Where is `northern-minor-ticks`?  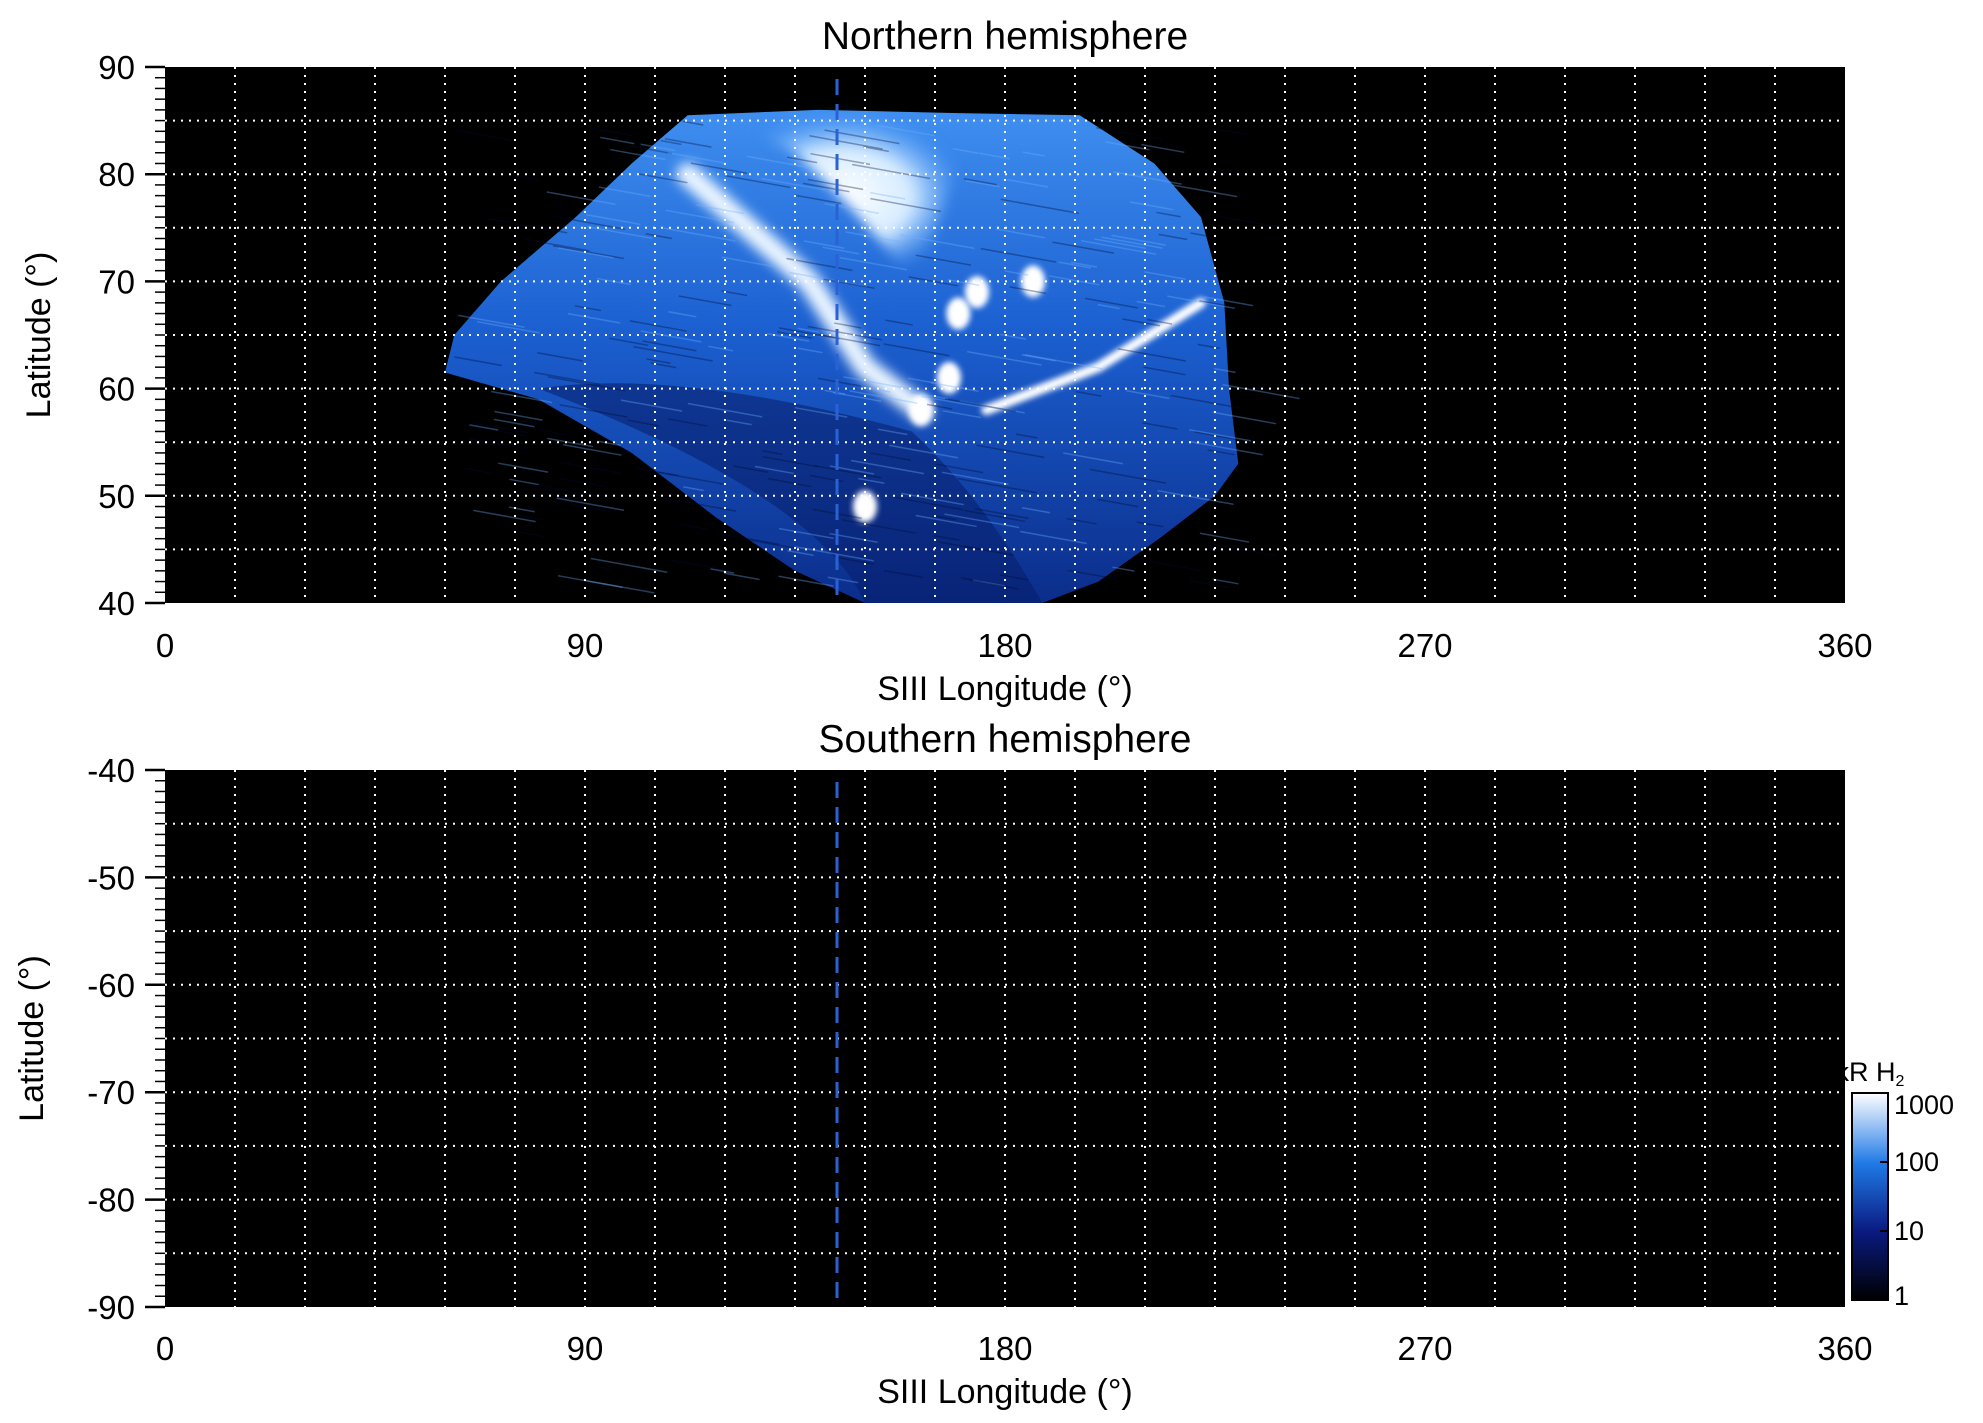 northern-minor-ticks is located at coordinates (155, 335).